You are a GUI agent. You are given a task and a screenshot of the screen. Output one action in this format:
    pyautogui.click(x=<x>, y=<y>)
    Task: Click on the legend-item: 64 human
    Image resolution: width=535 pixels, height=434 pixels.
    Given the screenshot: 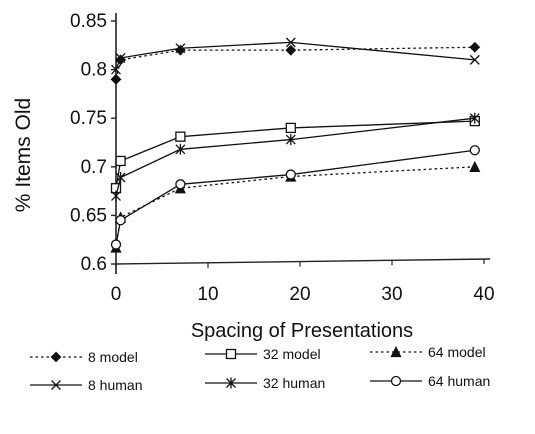 What is the action you would take?
    pyautogui.click(x=430, y=381)
    